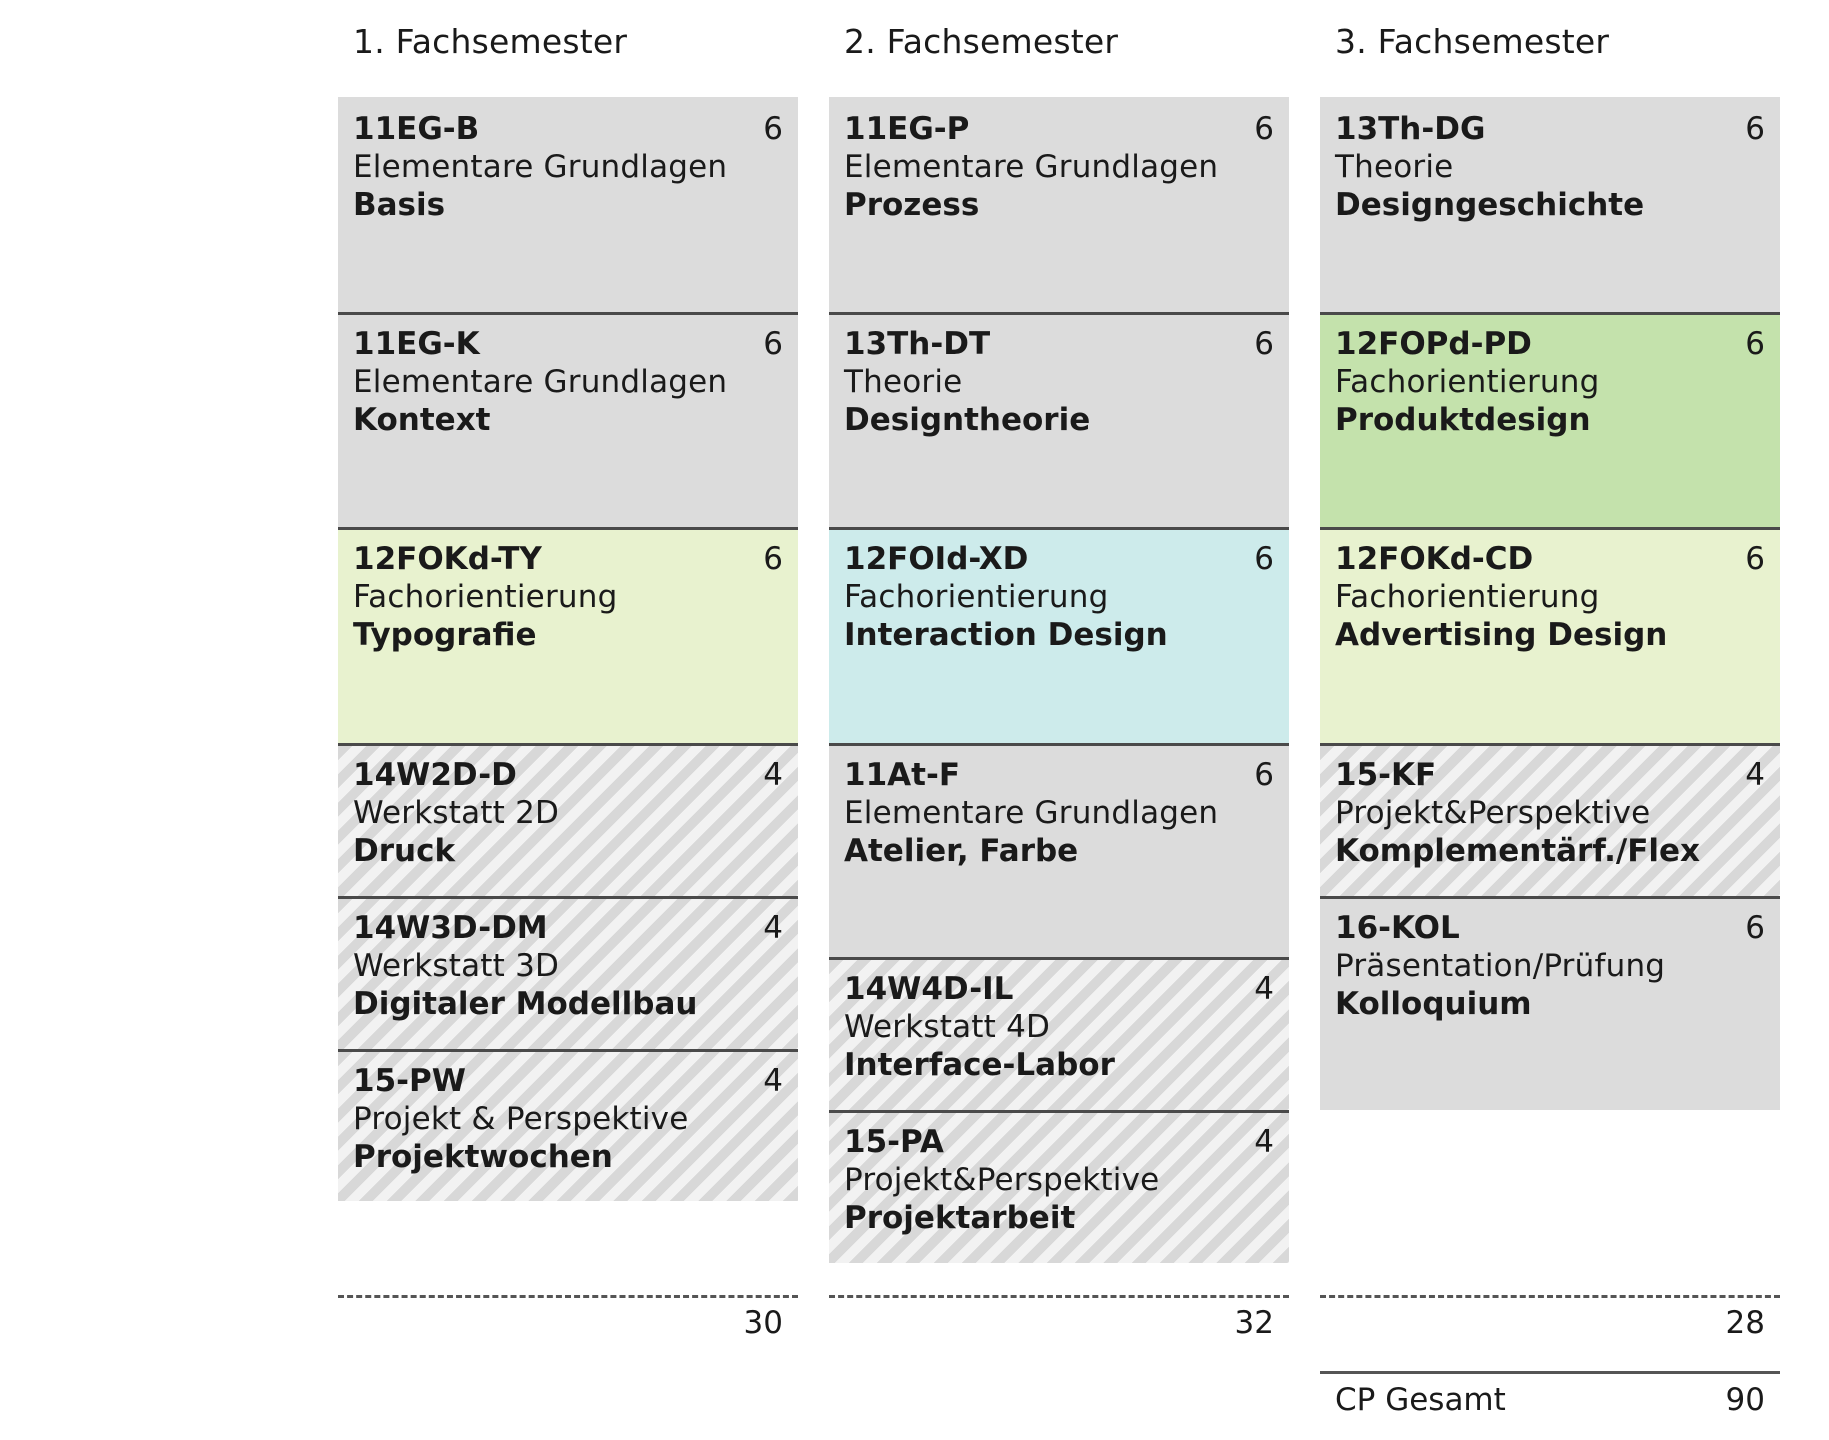 Image resolution: width=1829 pixels, height=1440 pixels. What do you see at coordinates (960, 1218) in the screenshot?
I see `module-name: Projektarbeit` at bounding box center [960, 1218].